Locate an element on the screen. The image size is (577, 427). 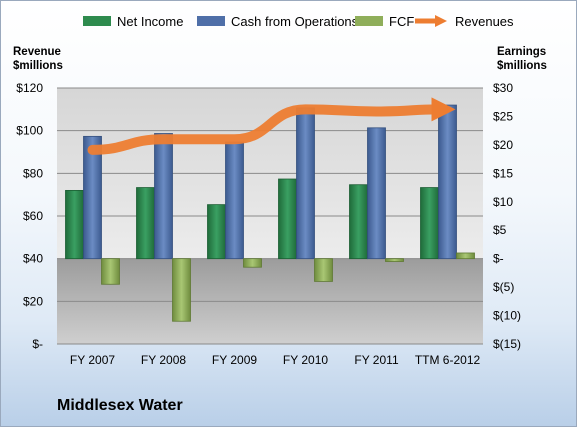
right-axis-title-line2: $millions is located at coordinates (522, 66).